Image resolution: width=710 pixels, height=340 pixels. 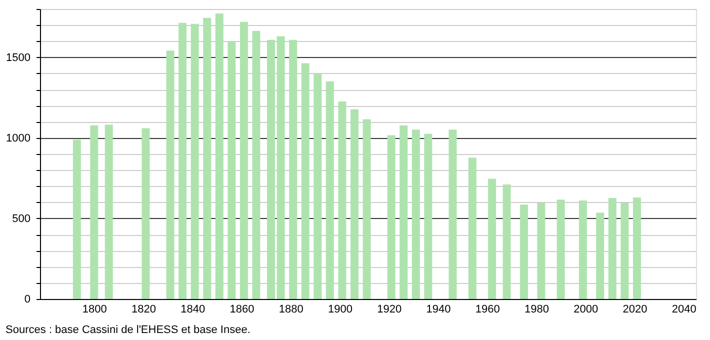 I want to click on y-tick-label: 500, so click(x=21, y=218).